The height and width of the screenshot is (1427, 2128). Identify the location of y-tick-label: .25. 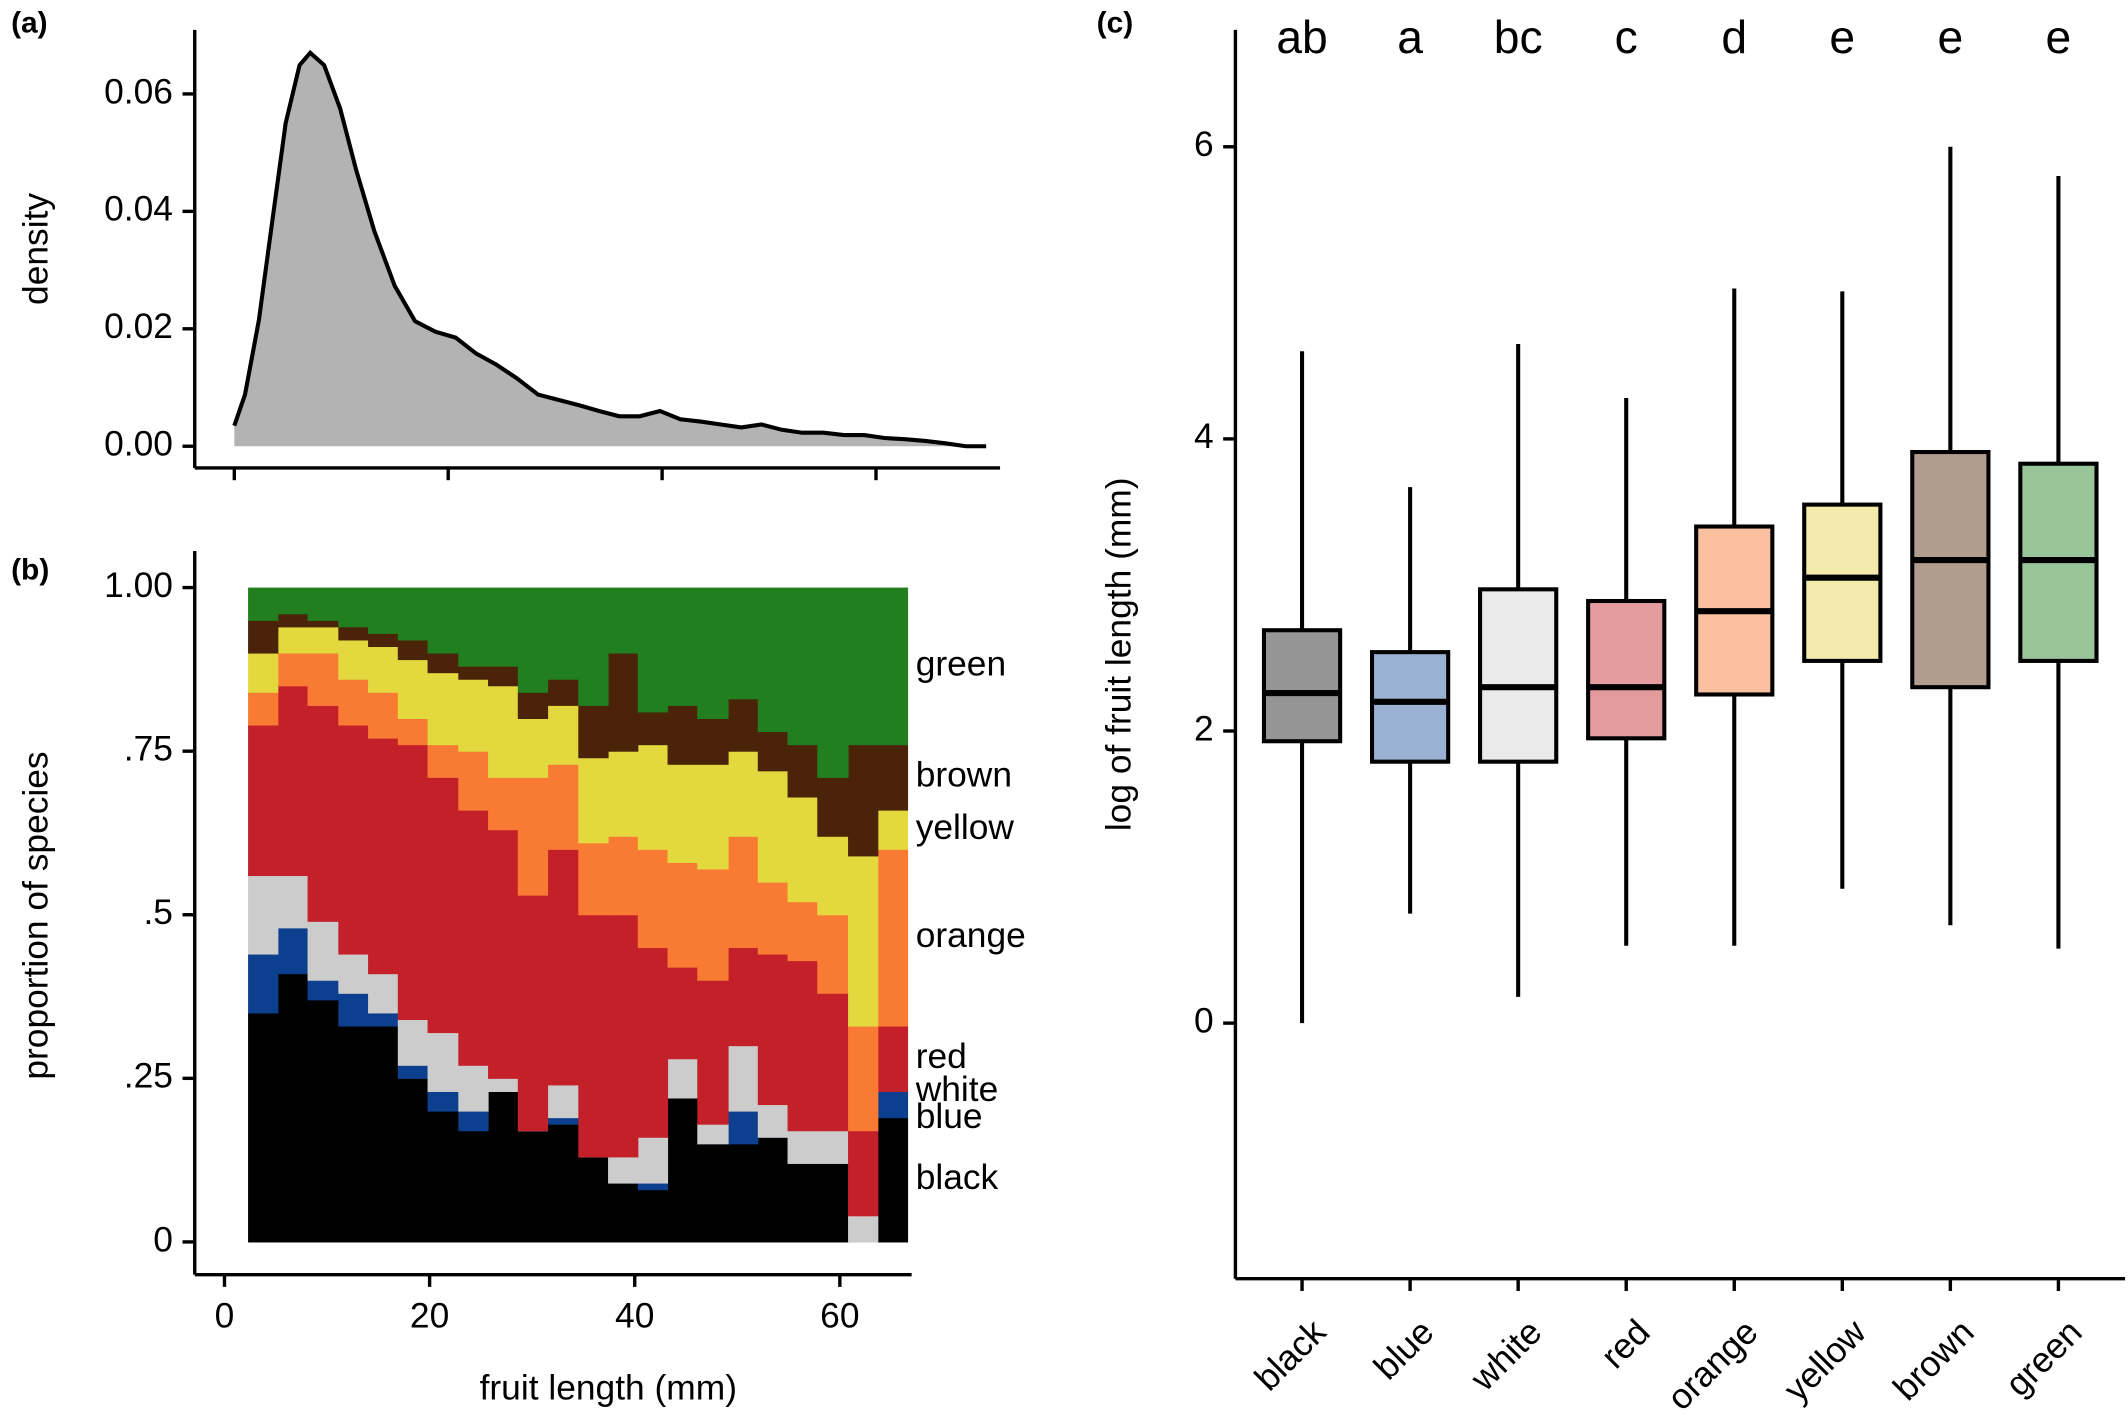
(148, 1076).